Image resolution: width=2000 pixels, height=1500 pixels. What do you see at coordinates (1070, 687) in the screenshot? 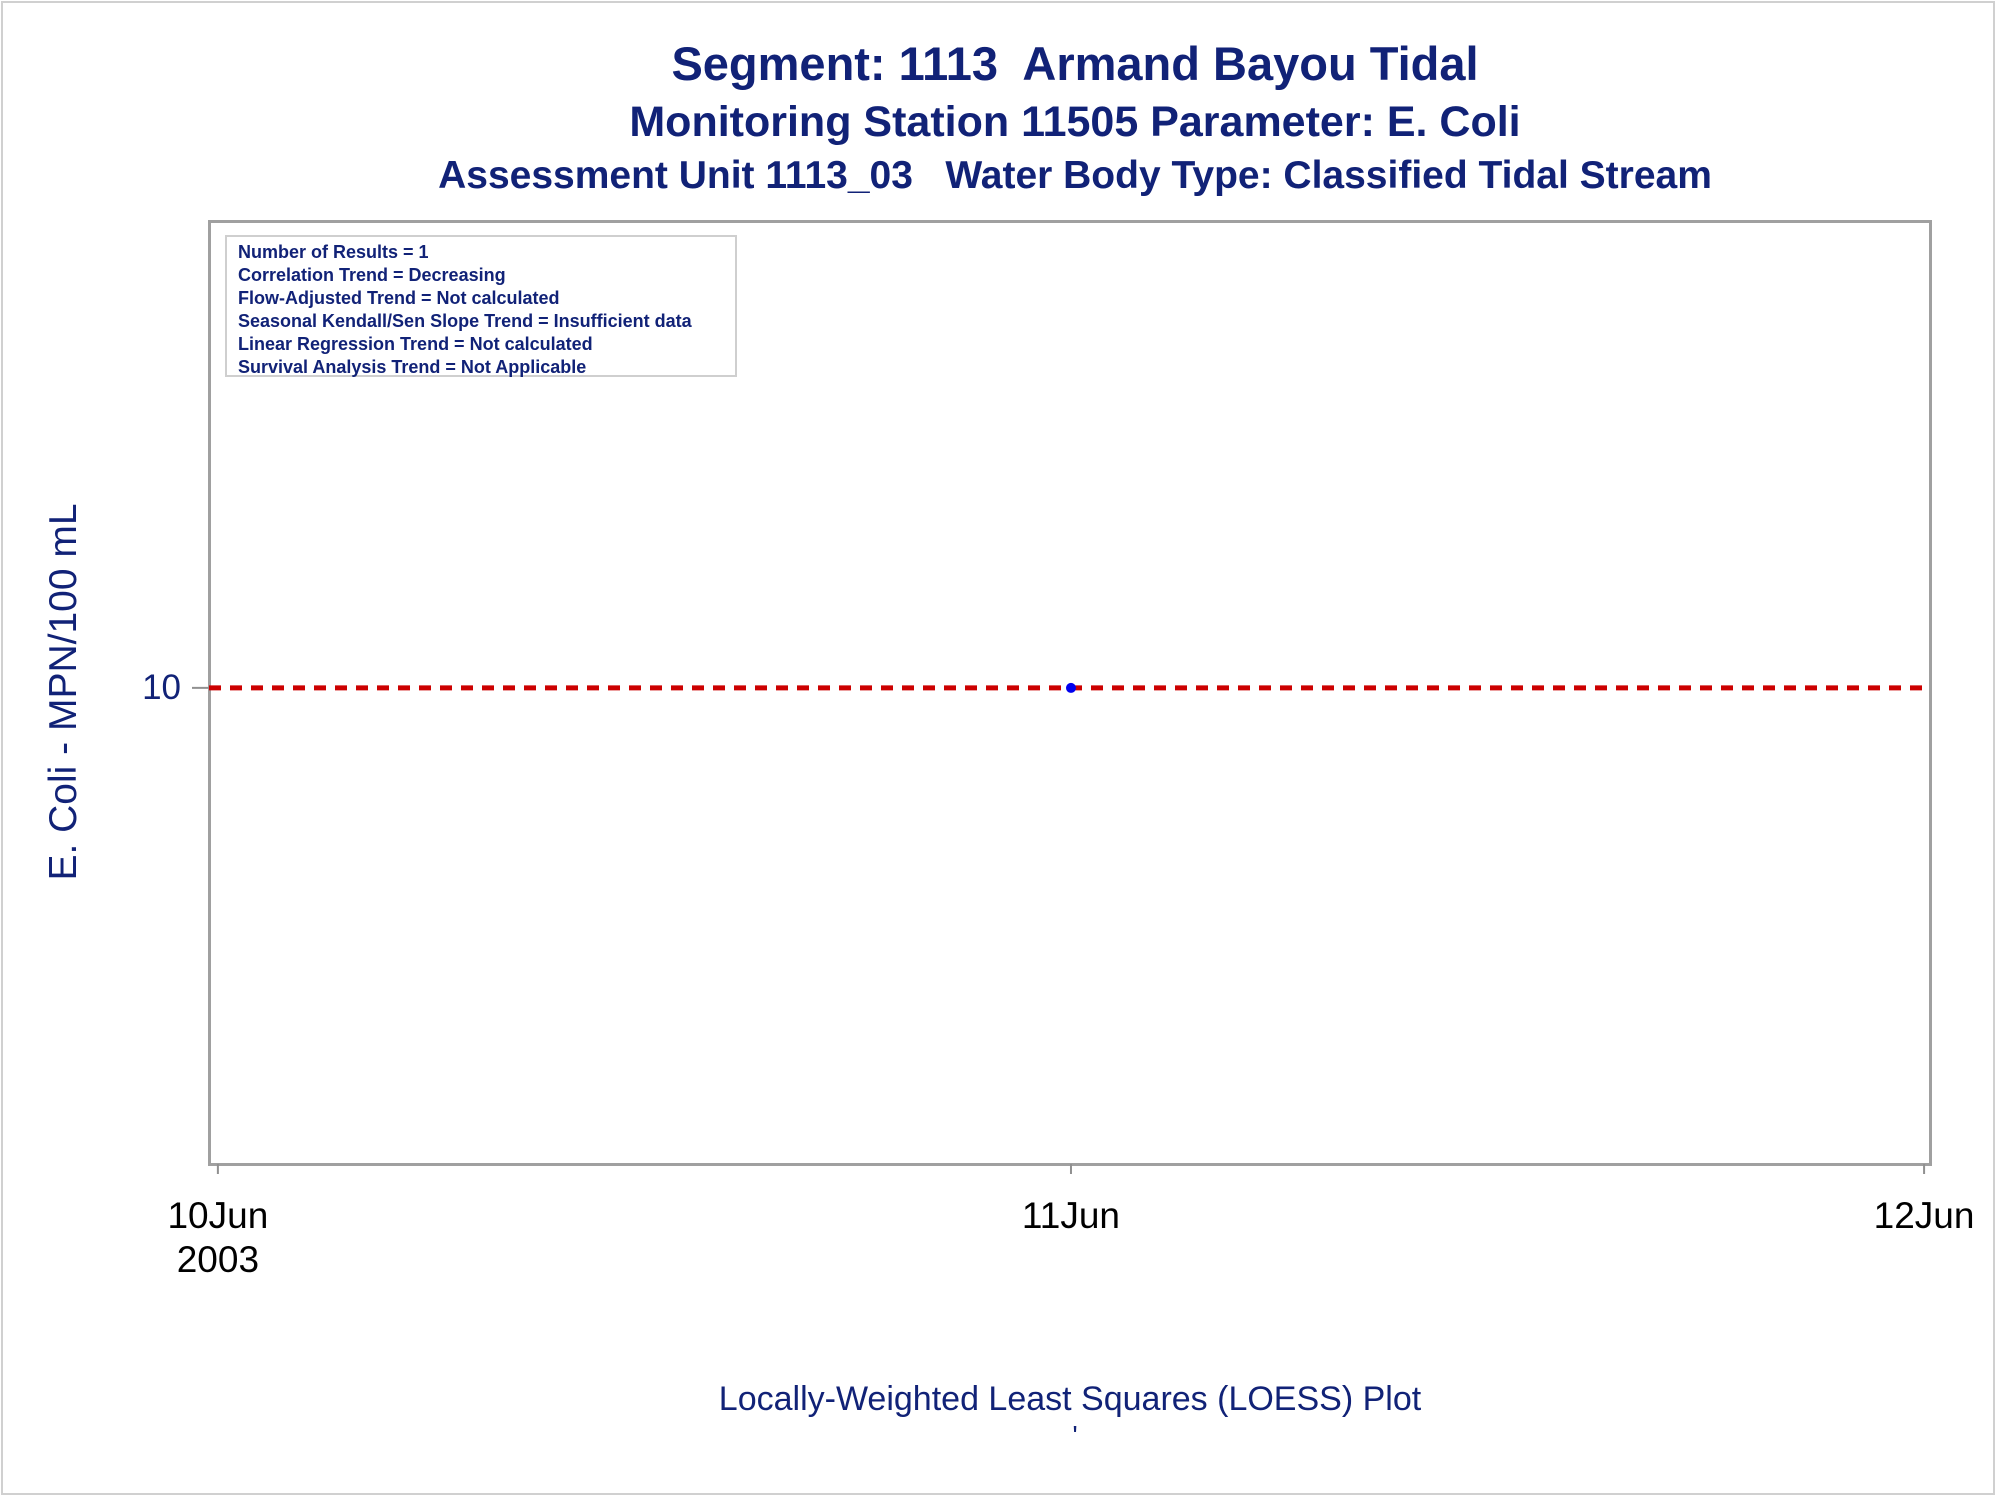
I see `data-point` at bounding box center [1070, 687].